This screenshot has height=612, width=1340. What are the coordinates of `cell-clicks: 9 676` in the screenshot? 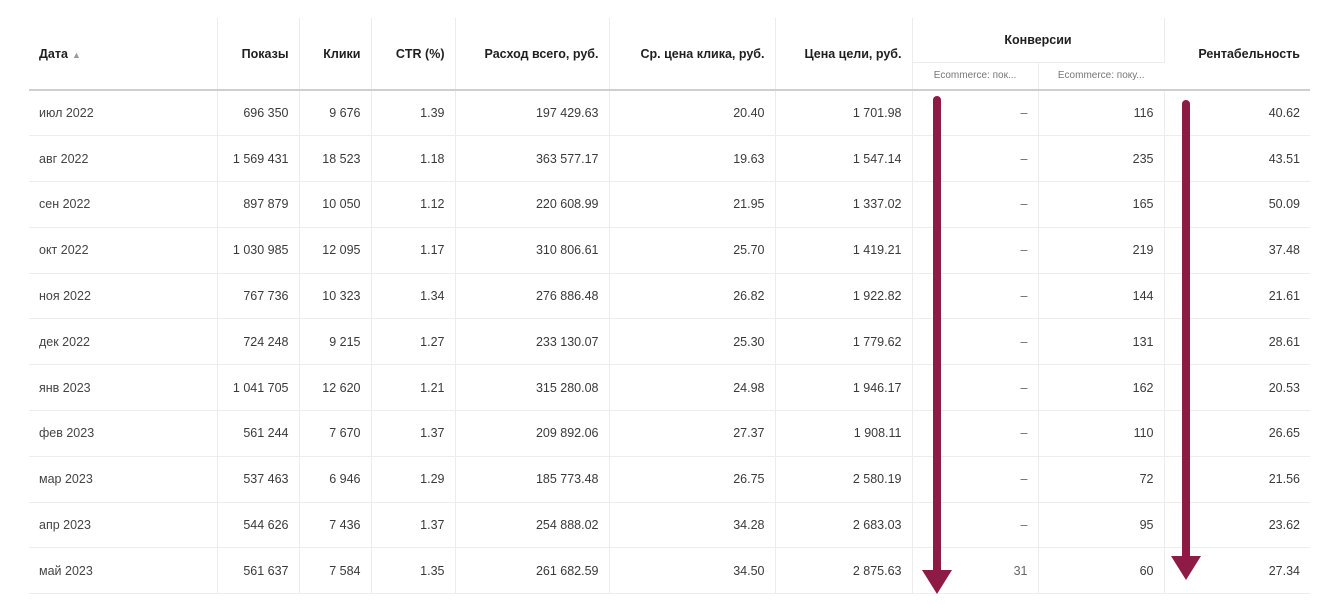 It's located at (335, 113).